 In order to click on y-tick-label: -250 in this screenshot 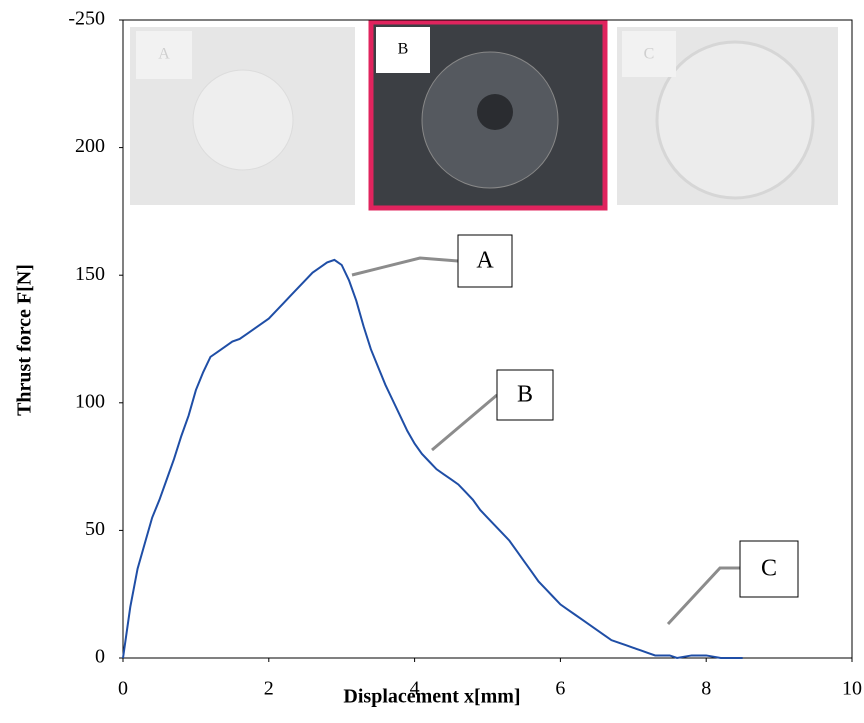, I will do `click(86, 19)`.